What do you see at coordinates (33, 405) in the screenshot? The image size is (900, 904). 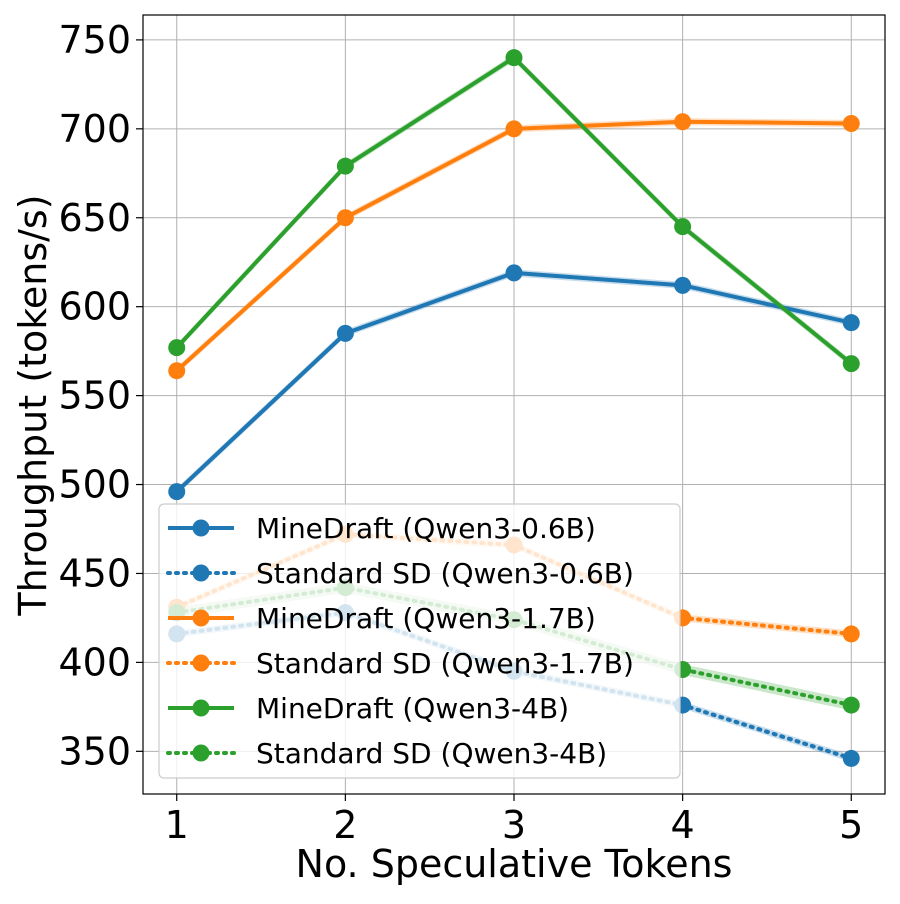 I see `y-axis-label: Throughput (tokens/s)` at bounding box center [33, 405].